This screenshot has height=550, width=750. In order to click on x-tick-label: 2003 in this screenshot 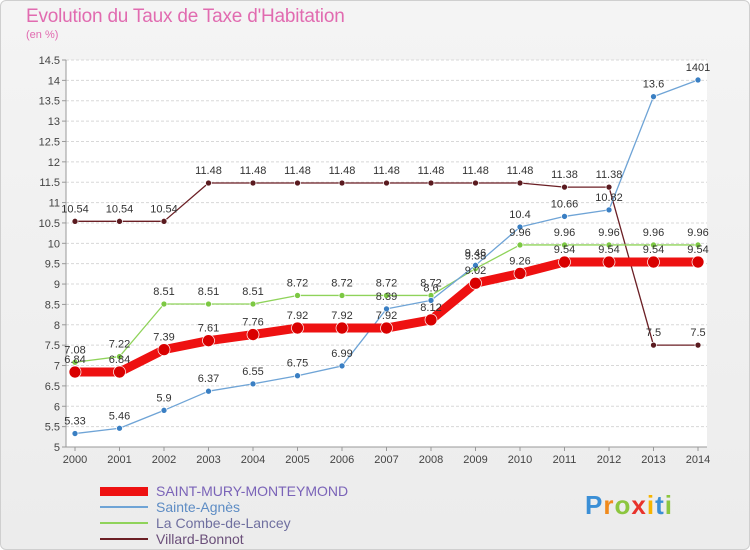, I will do `click(208, 460)`.